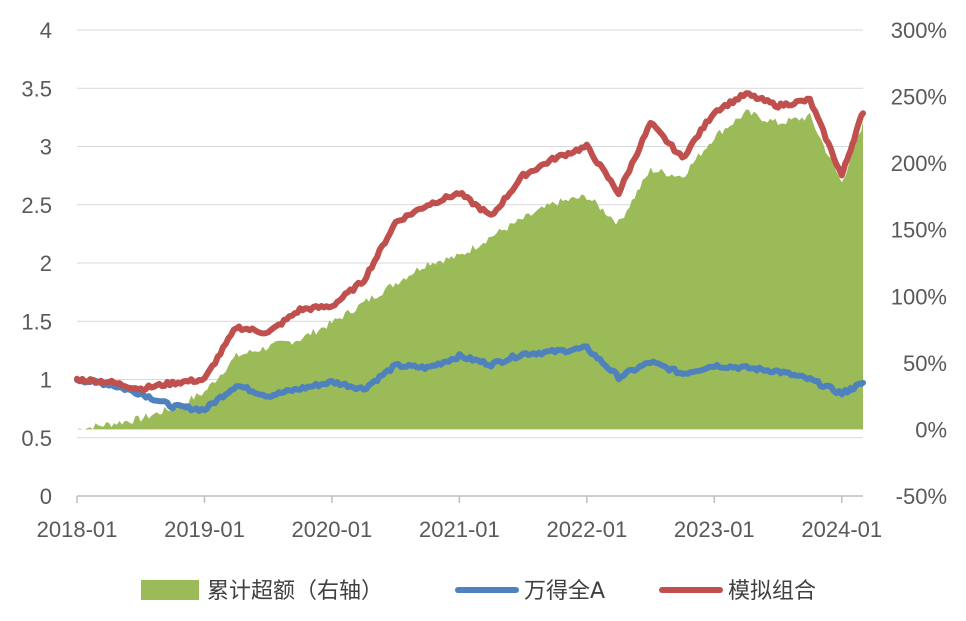  I want to click on y-left-tick-label: 2, so click(46, 263).